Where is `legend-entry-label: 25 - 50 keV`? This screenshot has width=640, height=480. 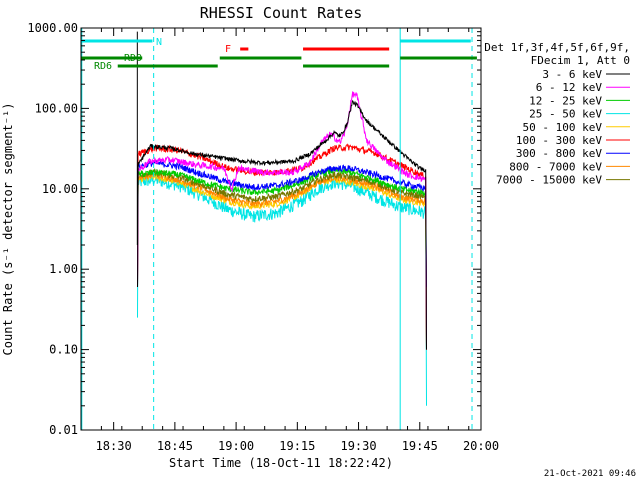 legend-entry-label: 25 - 50 keV is located at coordinates (565, 114).